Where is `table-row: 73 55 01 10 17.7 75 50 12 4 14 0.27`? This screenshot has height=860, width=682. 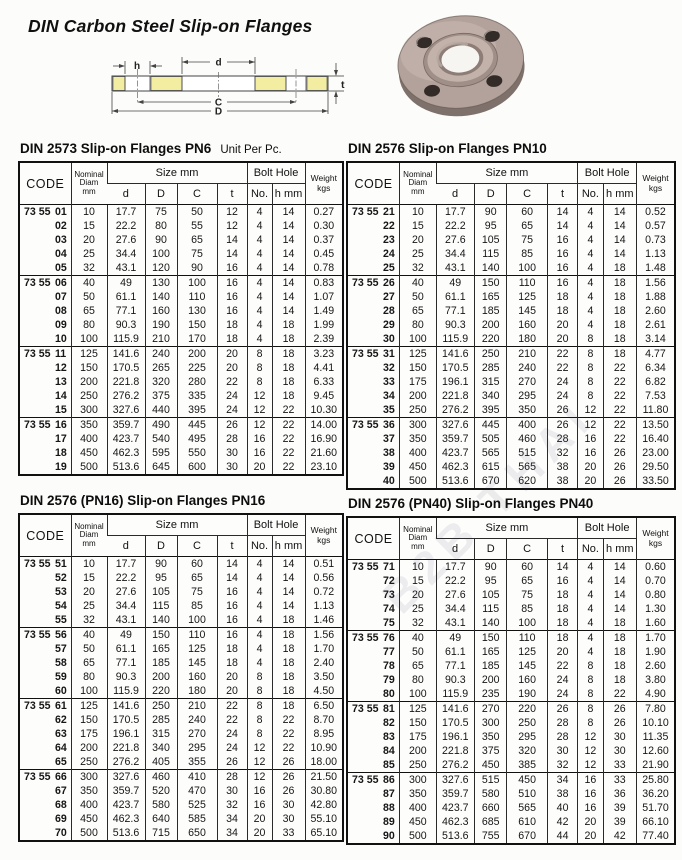
table-row: 73 55 01 10 17.7 75 50 12 4 14 0.27 is located at coordinates (181, 211).